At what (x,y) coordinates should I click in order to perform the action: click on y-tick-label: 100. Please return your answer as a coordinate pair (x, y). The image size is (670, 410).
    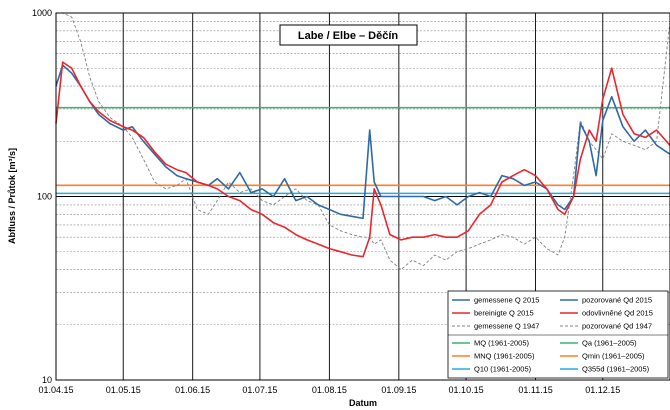
    Looking at the image, I should click on (44, 197).